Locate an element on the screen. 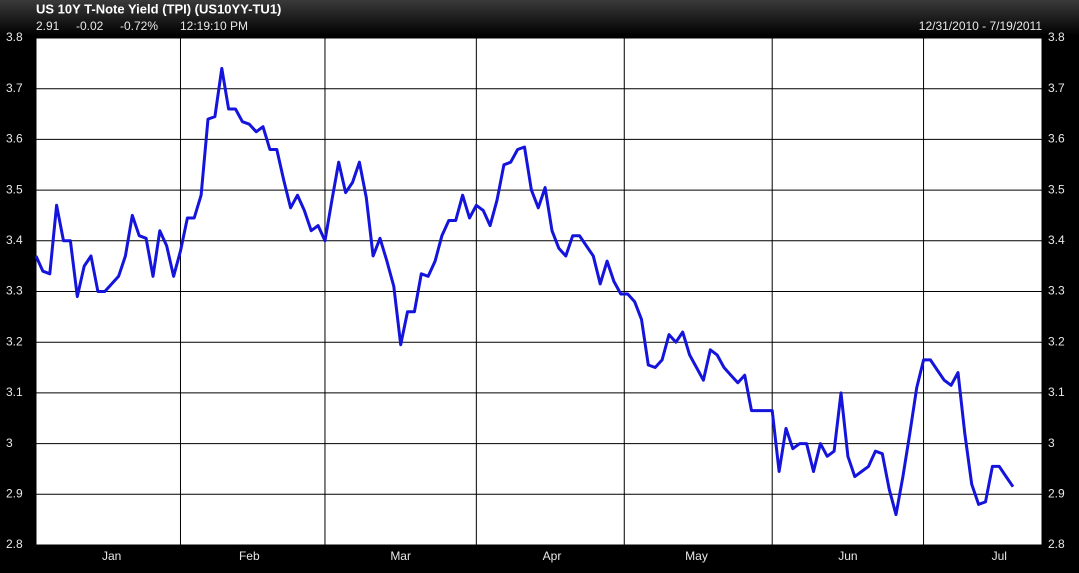  x-tick-label: Apr is located at coordinates (552, 556).